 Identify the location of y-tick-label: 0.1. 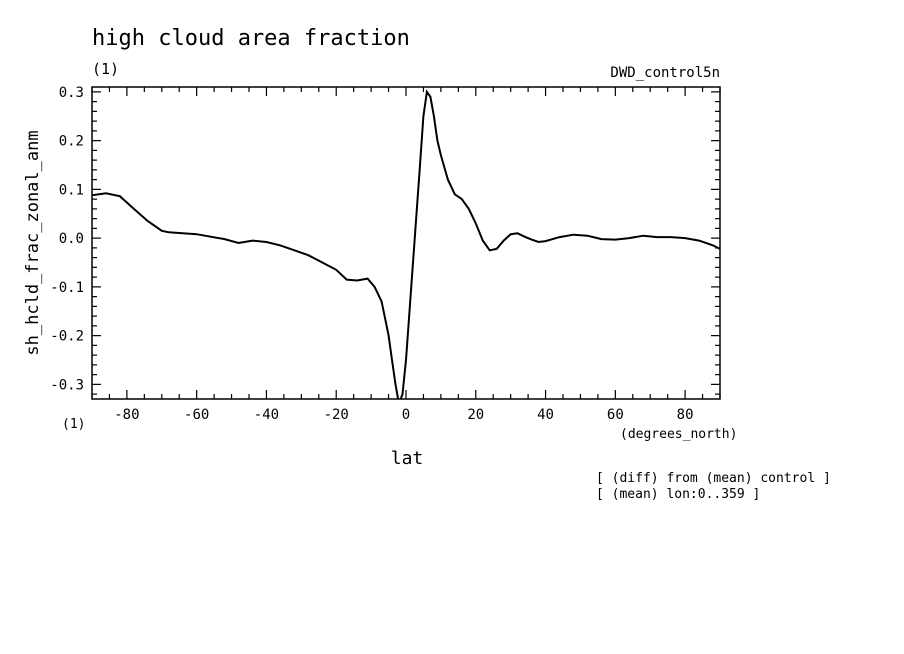
(71, 190).